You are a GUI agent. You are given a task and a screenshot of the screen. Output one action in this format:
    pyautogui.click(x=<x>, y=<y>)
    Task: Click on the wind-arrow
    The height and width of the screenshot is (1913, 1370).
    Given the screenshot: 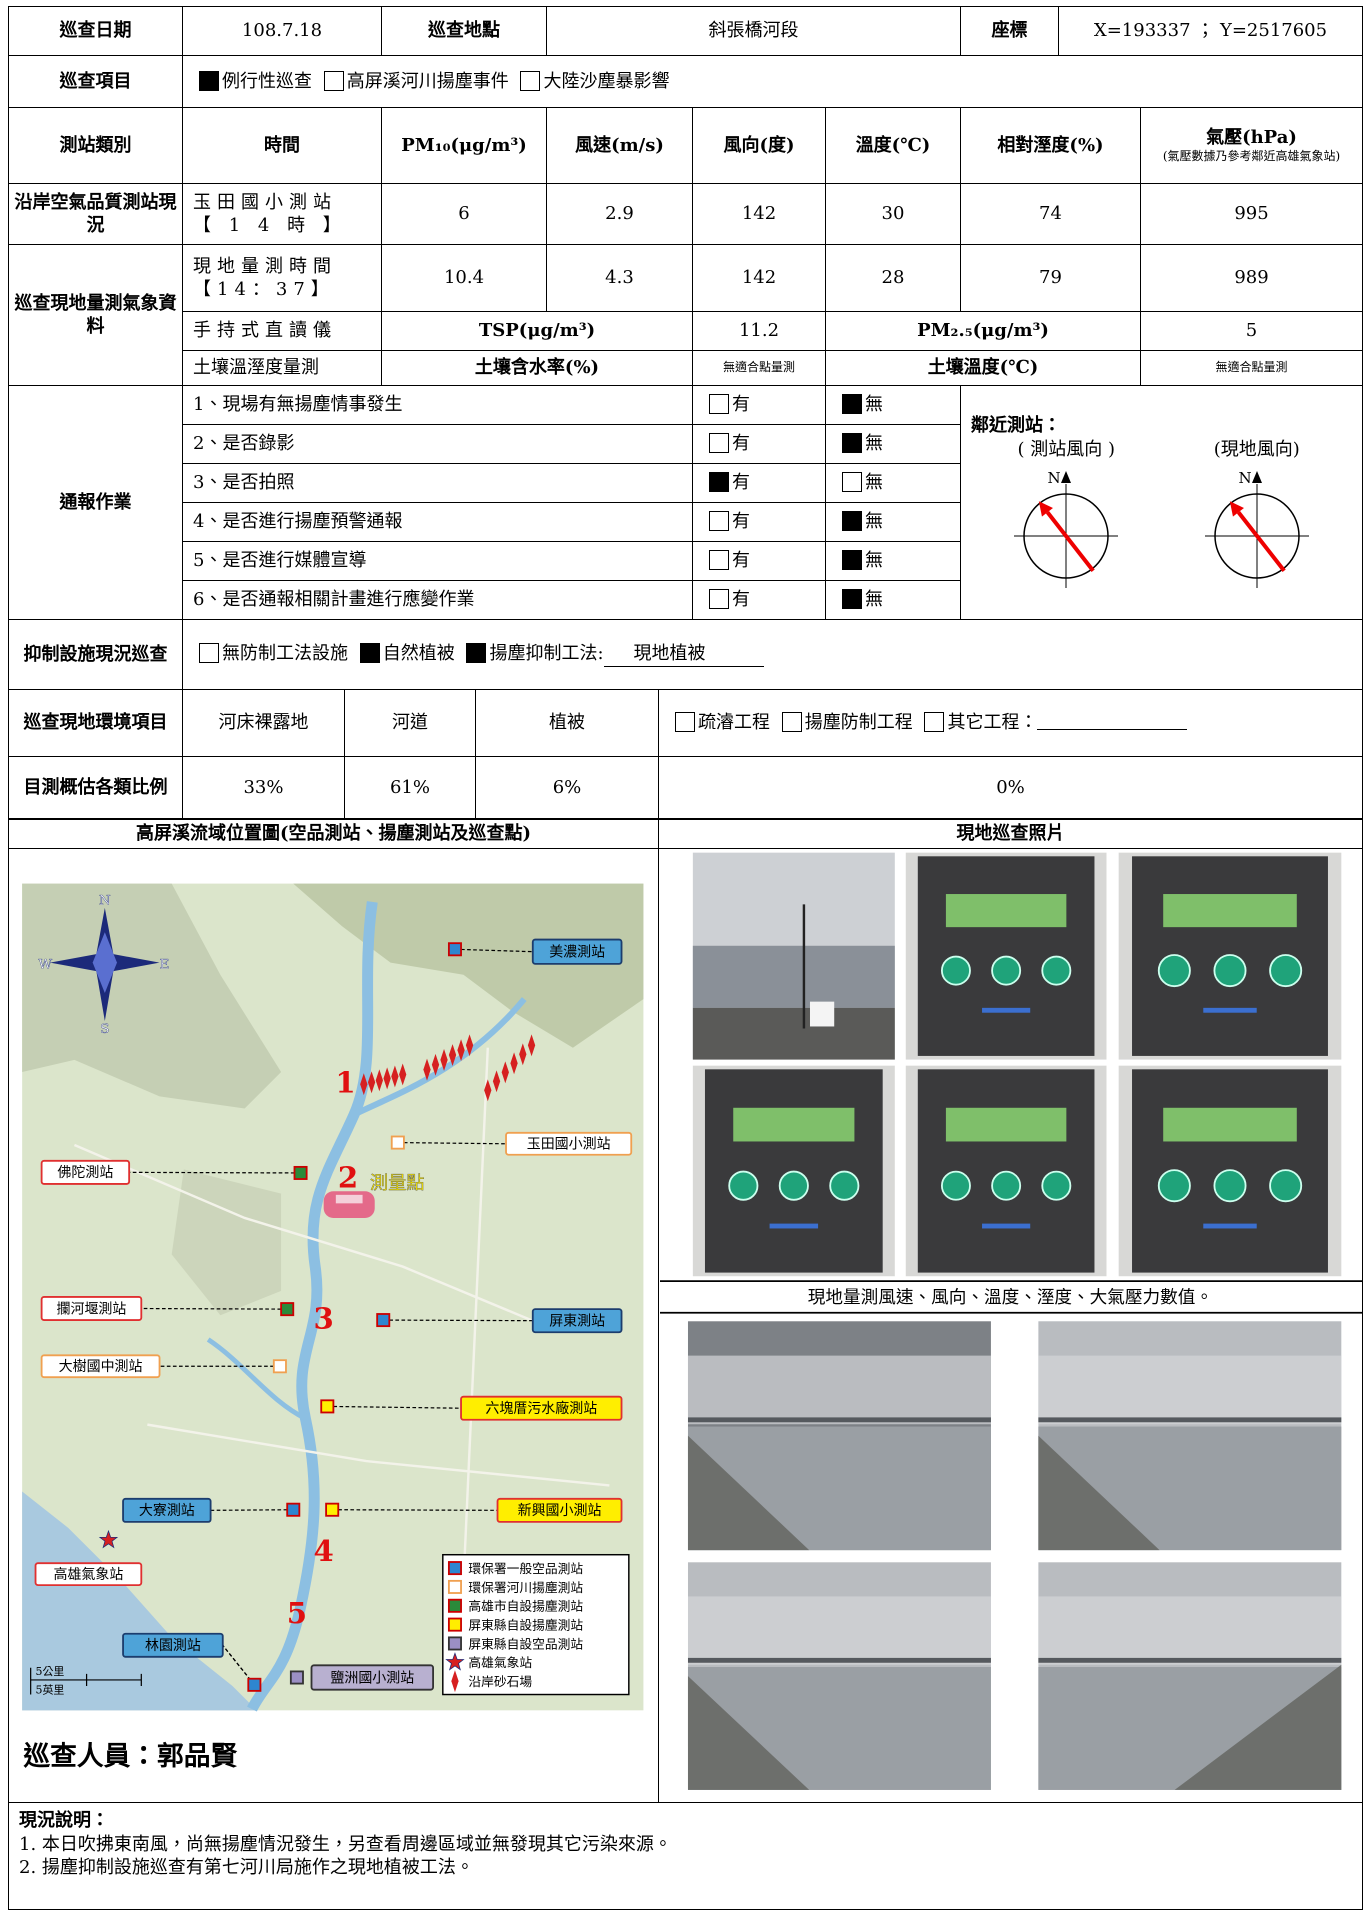 What is the action you would take?
    pyautogui.click(x=1067, y=536)
    